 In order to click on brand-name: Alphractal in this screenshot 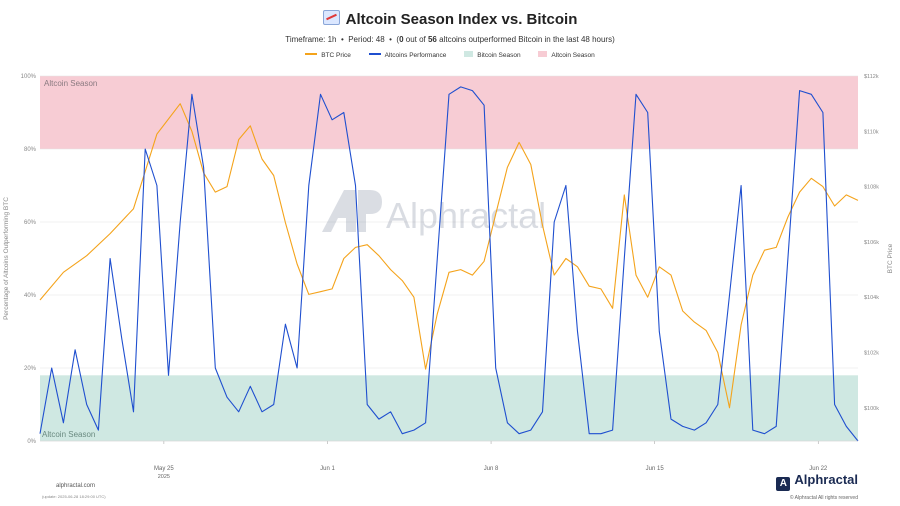, I will do `click(826, 479)`.